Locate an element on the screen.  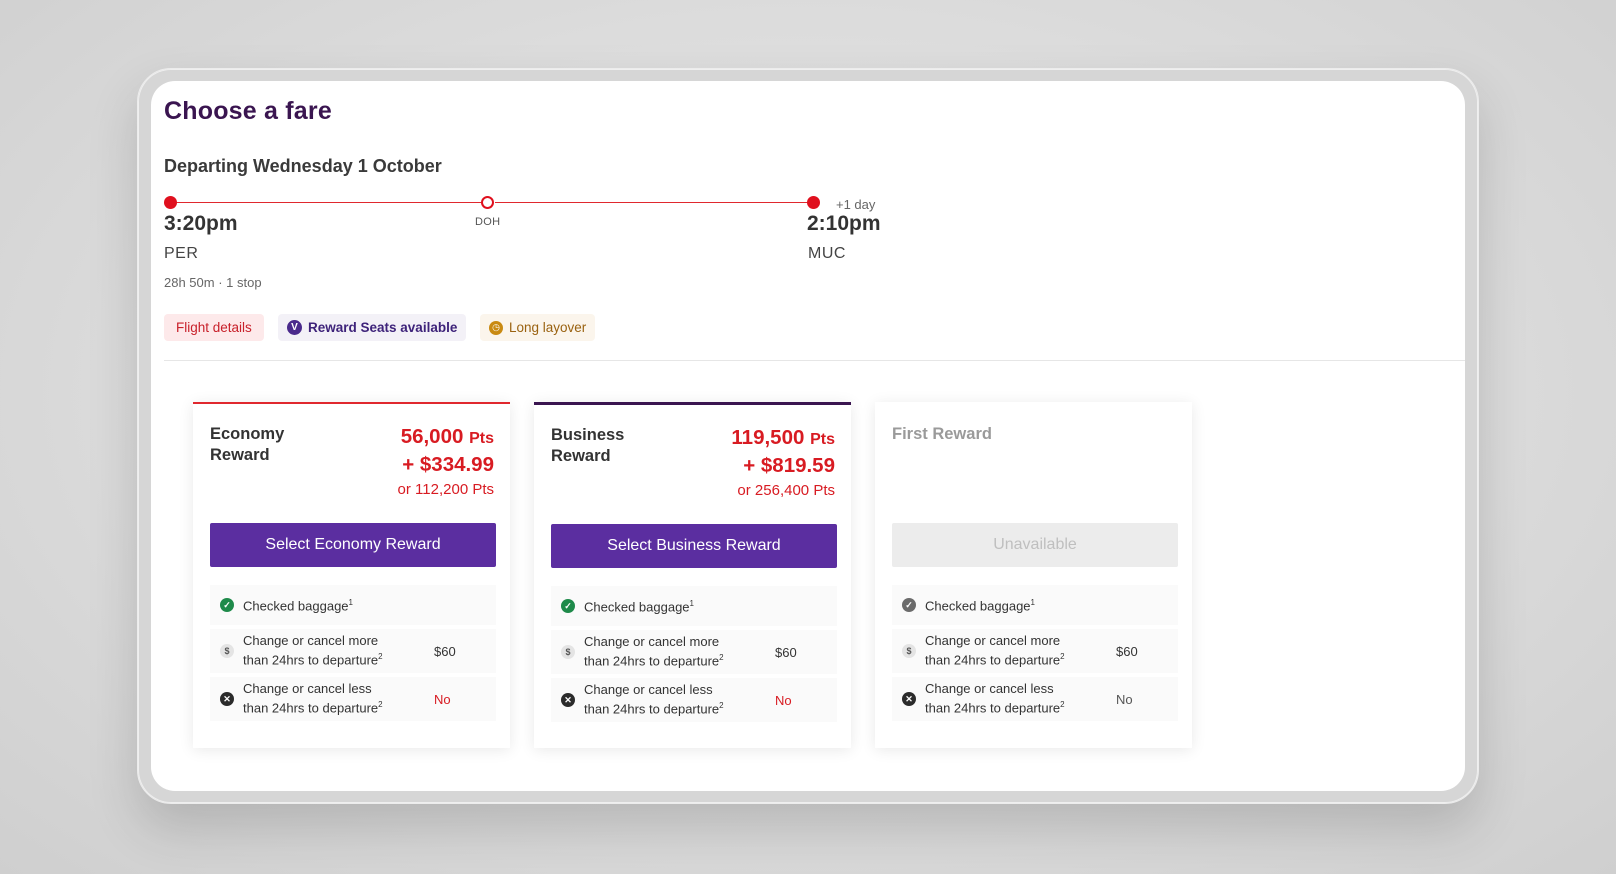
select-economy-button: Select Economy Reward is located at coordinates (353, 545).